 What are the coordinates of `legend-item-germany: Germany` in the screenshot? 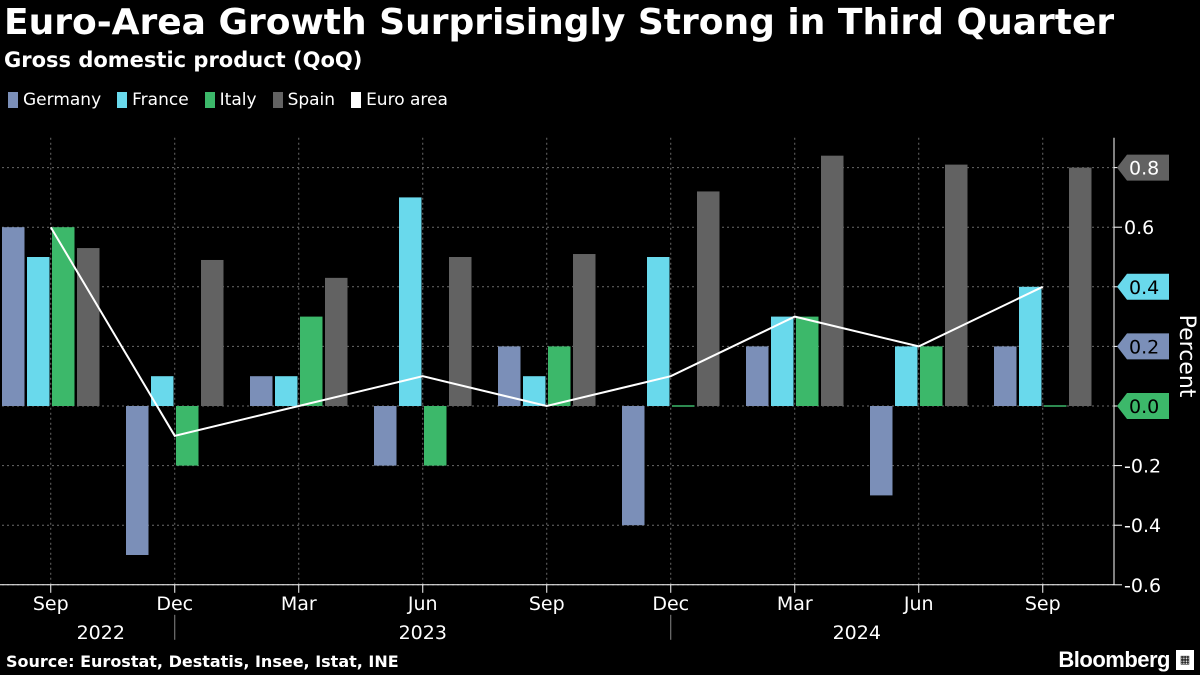 It's located at (54, 100).